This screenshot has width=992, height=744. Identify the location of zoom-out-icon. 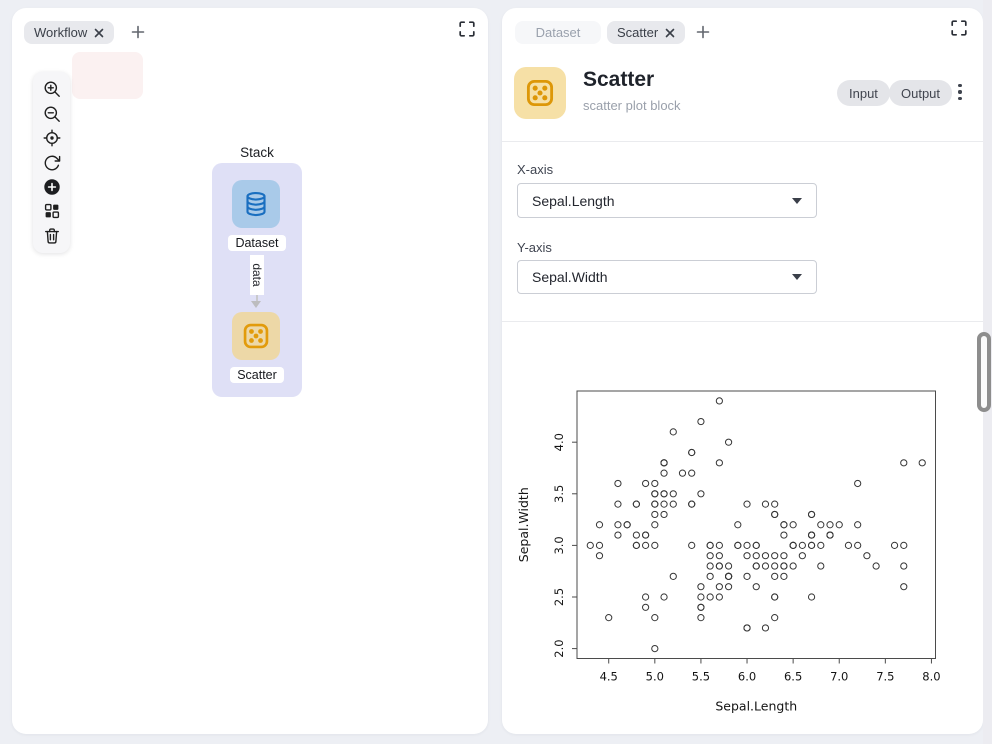
(52, 114).